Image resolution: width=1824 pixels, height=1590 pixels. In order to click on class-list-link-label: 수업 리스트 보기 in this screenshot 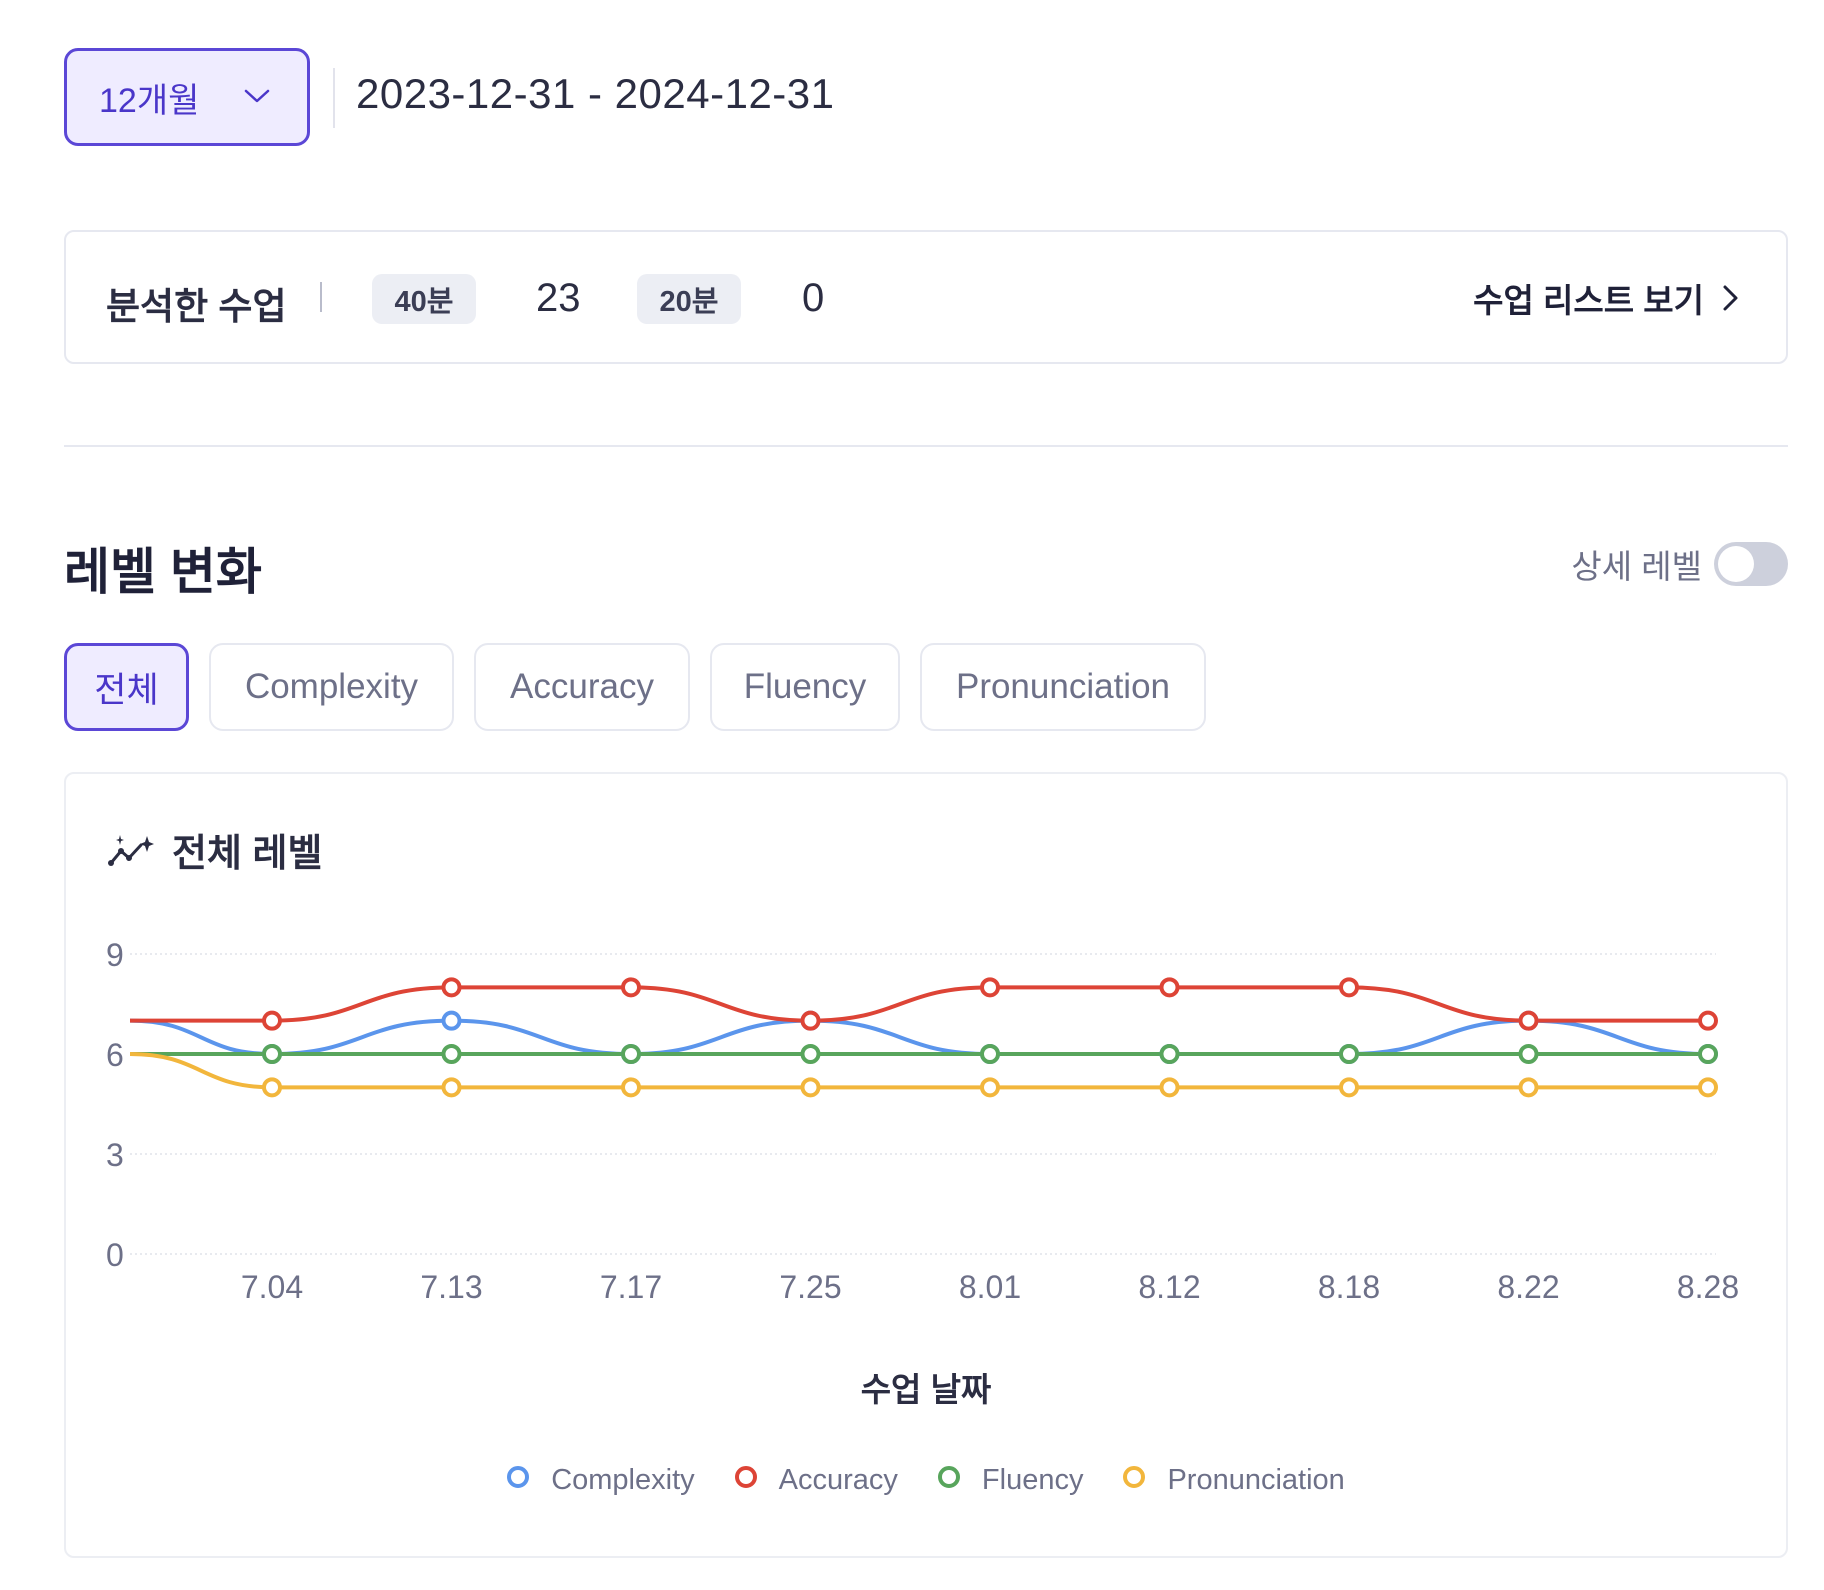, I will do `click(1588, 300)`.